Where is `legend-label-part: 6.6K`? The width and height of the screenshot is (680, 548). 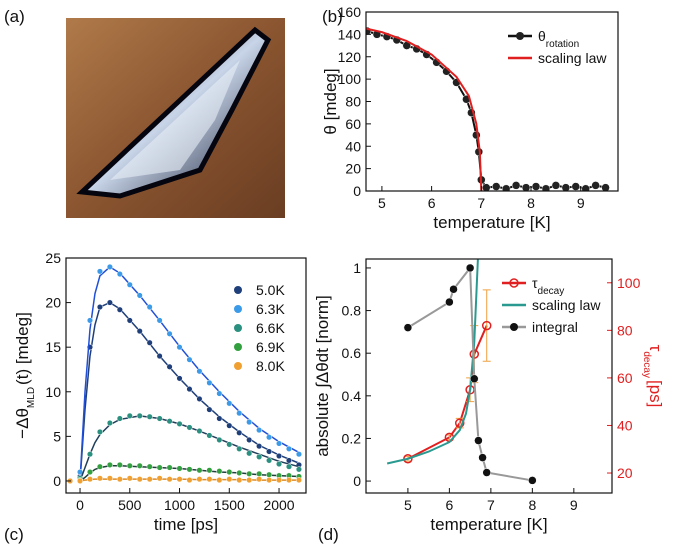 legend-label-part: 6.6K is located at coordinates (270, 328).